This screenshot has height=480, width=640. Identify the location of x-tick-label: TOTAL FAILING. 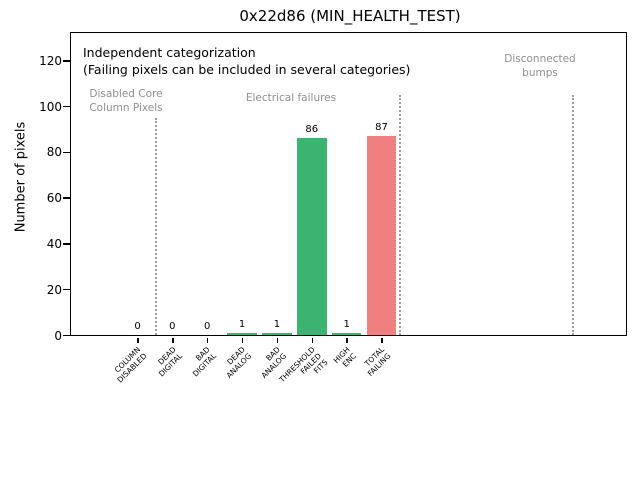
(378, 362).